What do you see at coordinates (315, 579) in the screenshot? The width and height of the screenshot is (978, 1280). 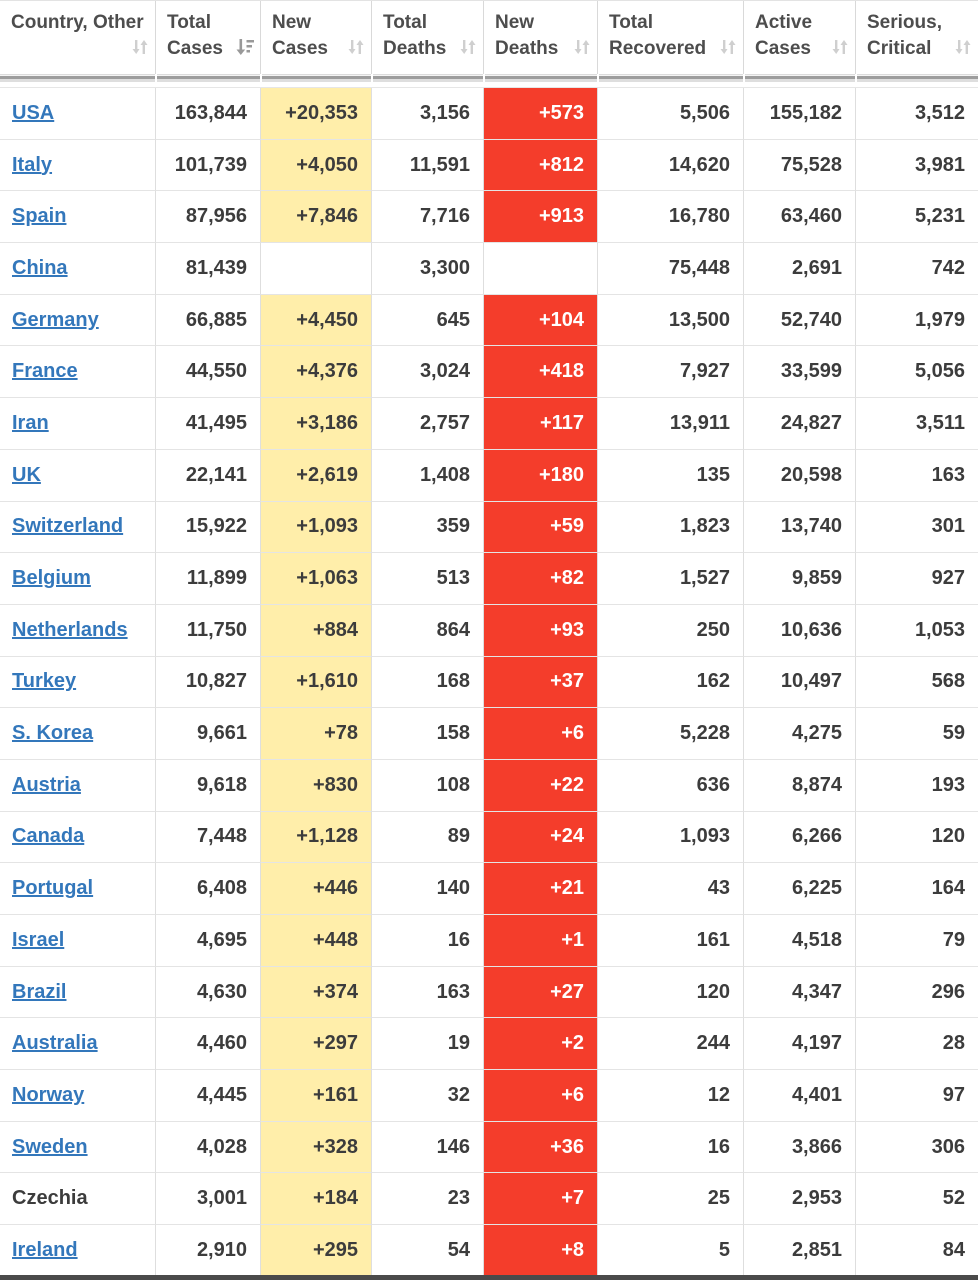 I see `cell-new-cases: +1,063` at bounding box center [315, 579].